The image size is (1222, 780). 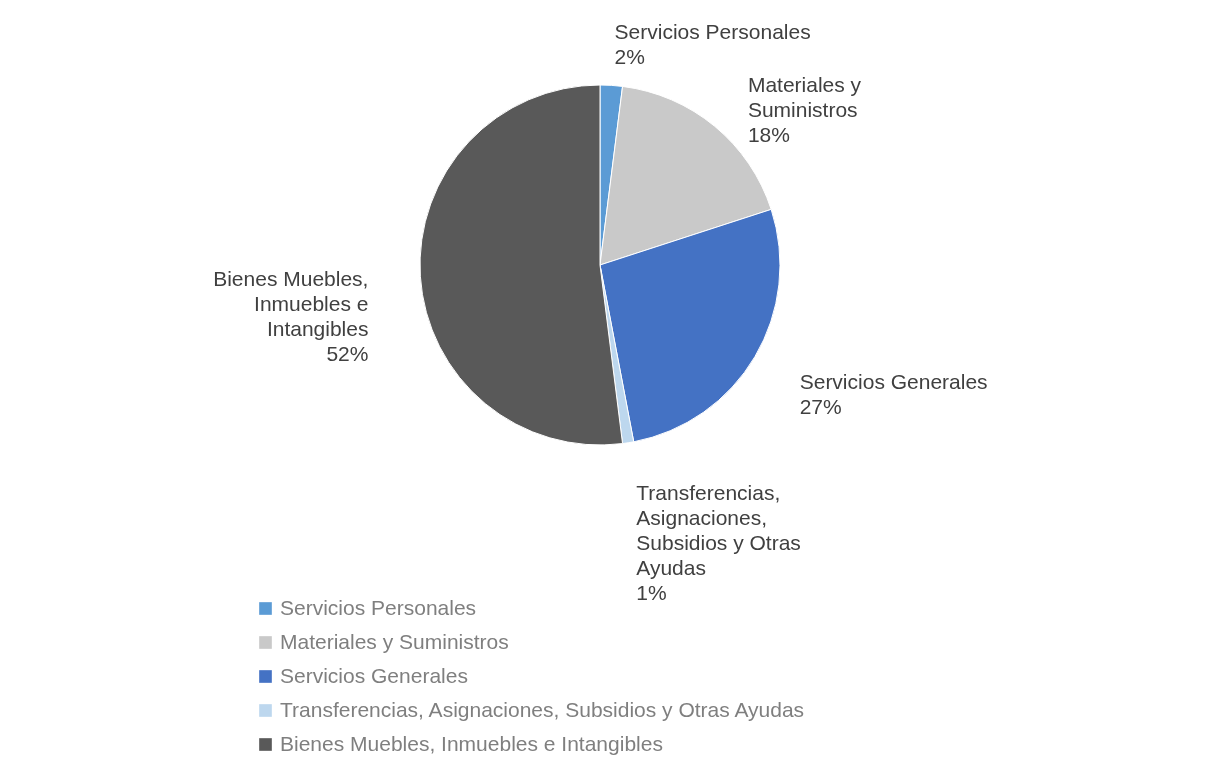 What do you see at coordinates (374, 675) in the screenshot?
I see `legend-label: Servicios Generales` at bounding box center [374, 675].